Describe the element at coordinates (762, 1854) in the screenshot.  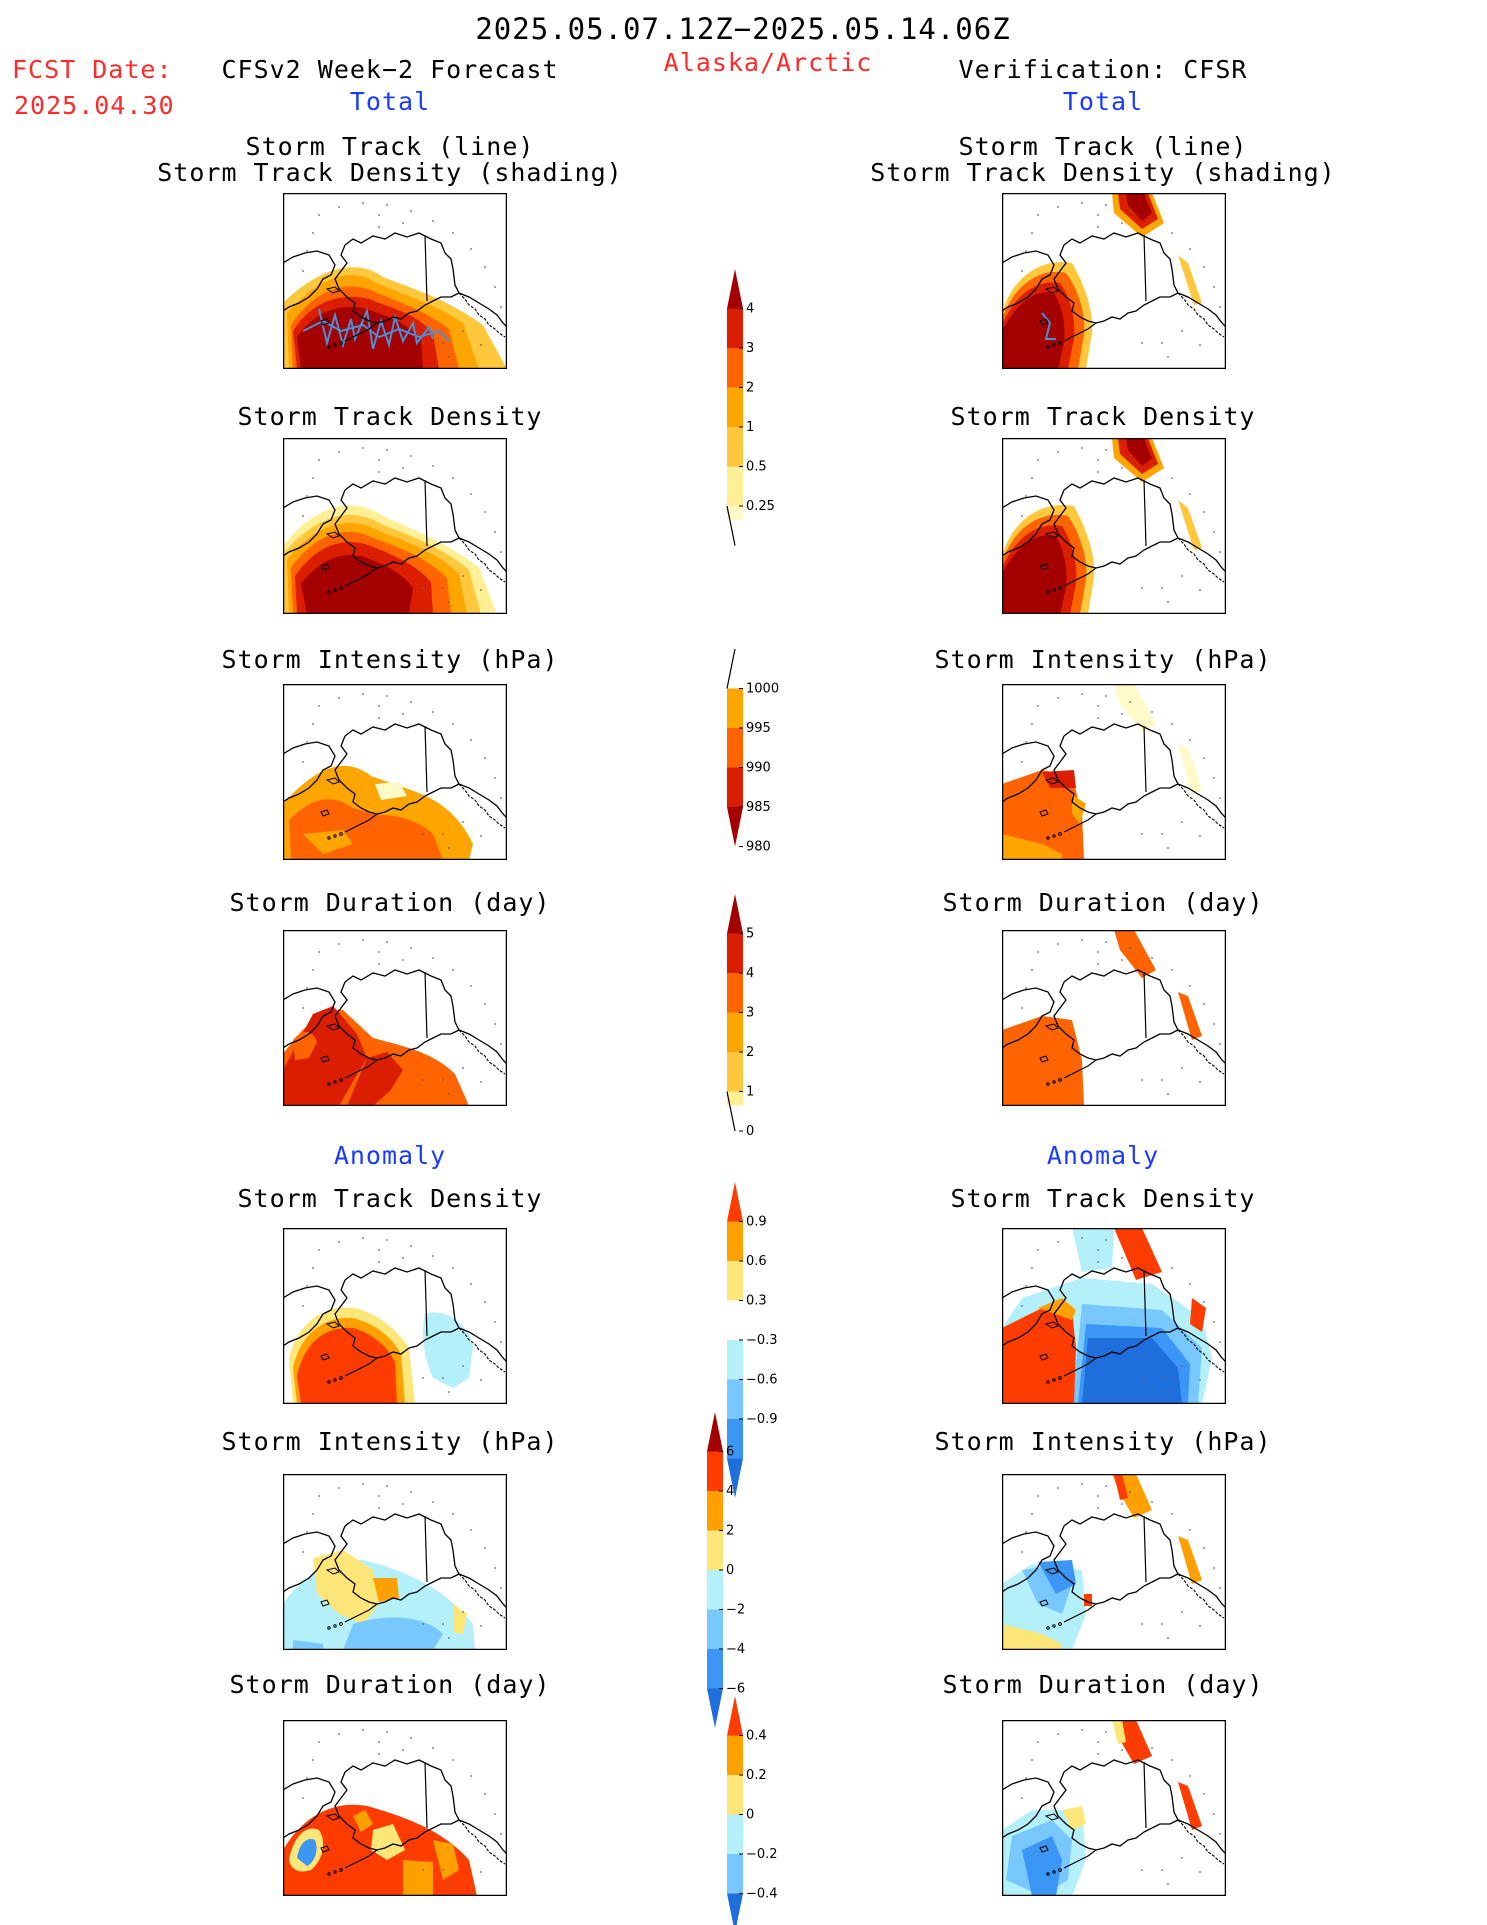
I see `colorbar-tick-label: −0.2` at that location.